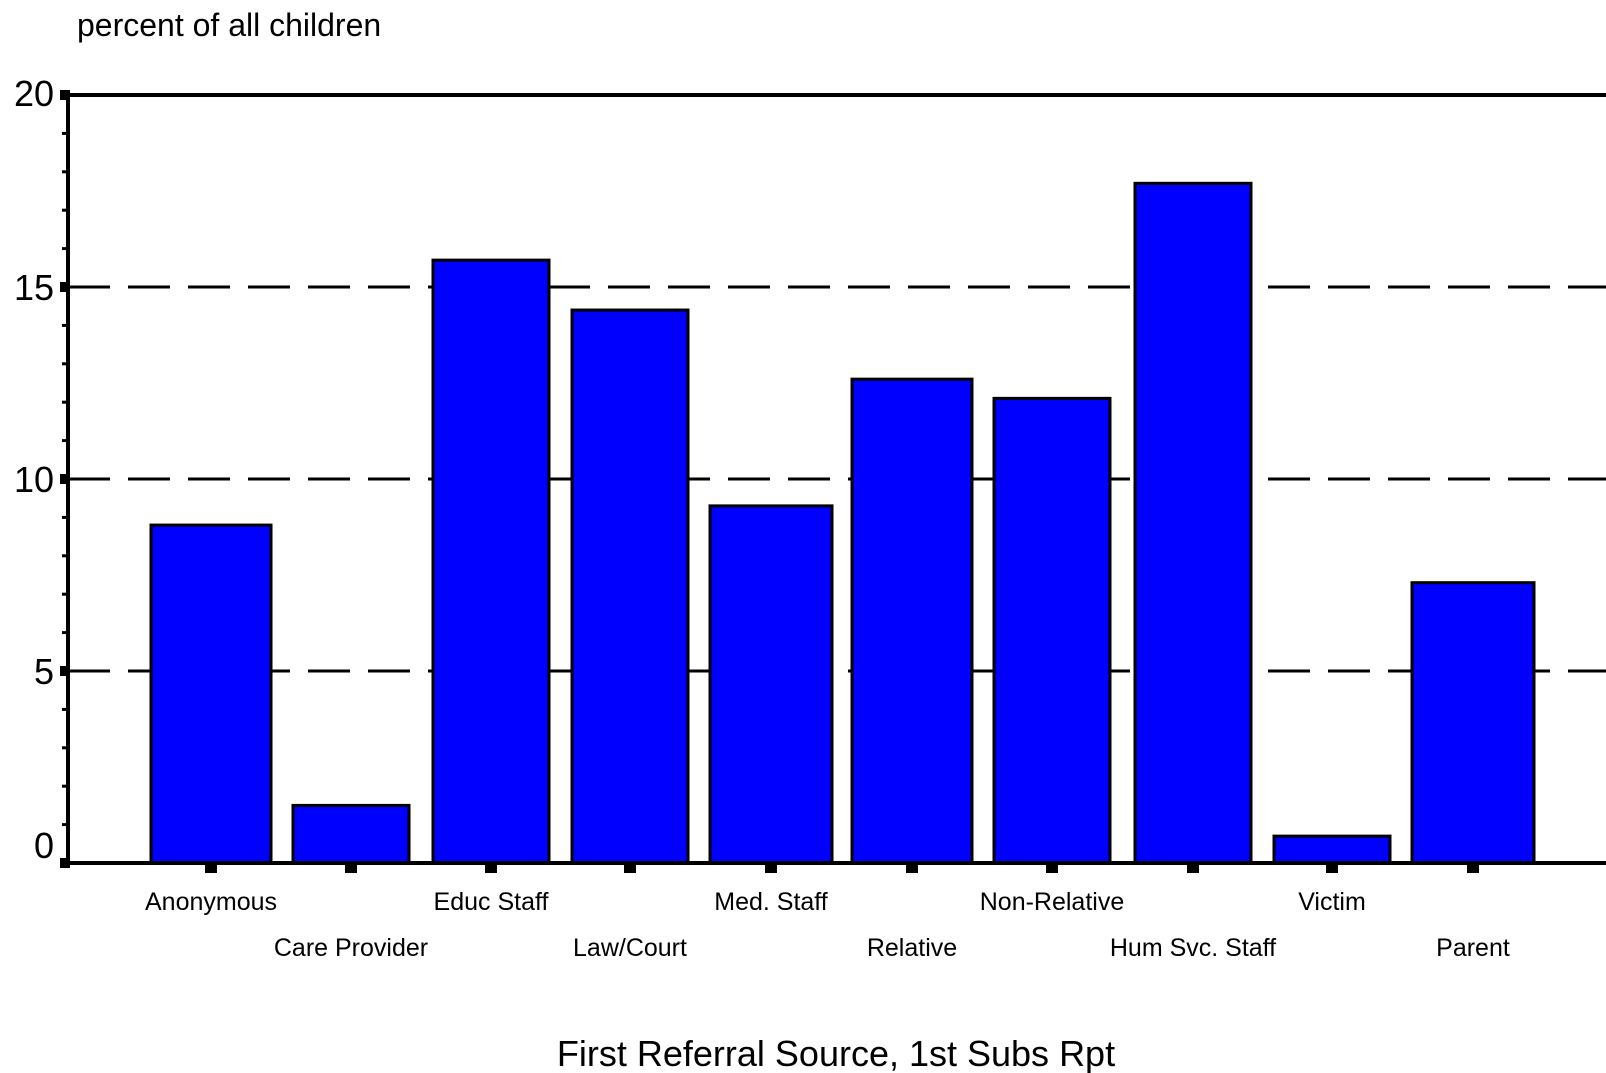  I want to click on x-tick-label: Parent, so click(1473, 948).